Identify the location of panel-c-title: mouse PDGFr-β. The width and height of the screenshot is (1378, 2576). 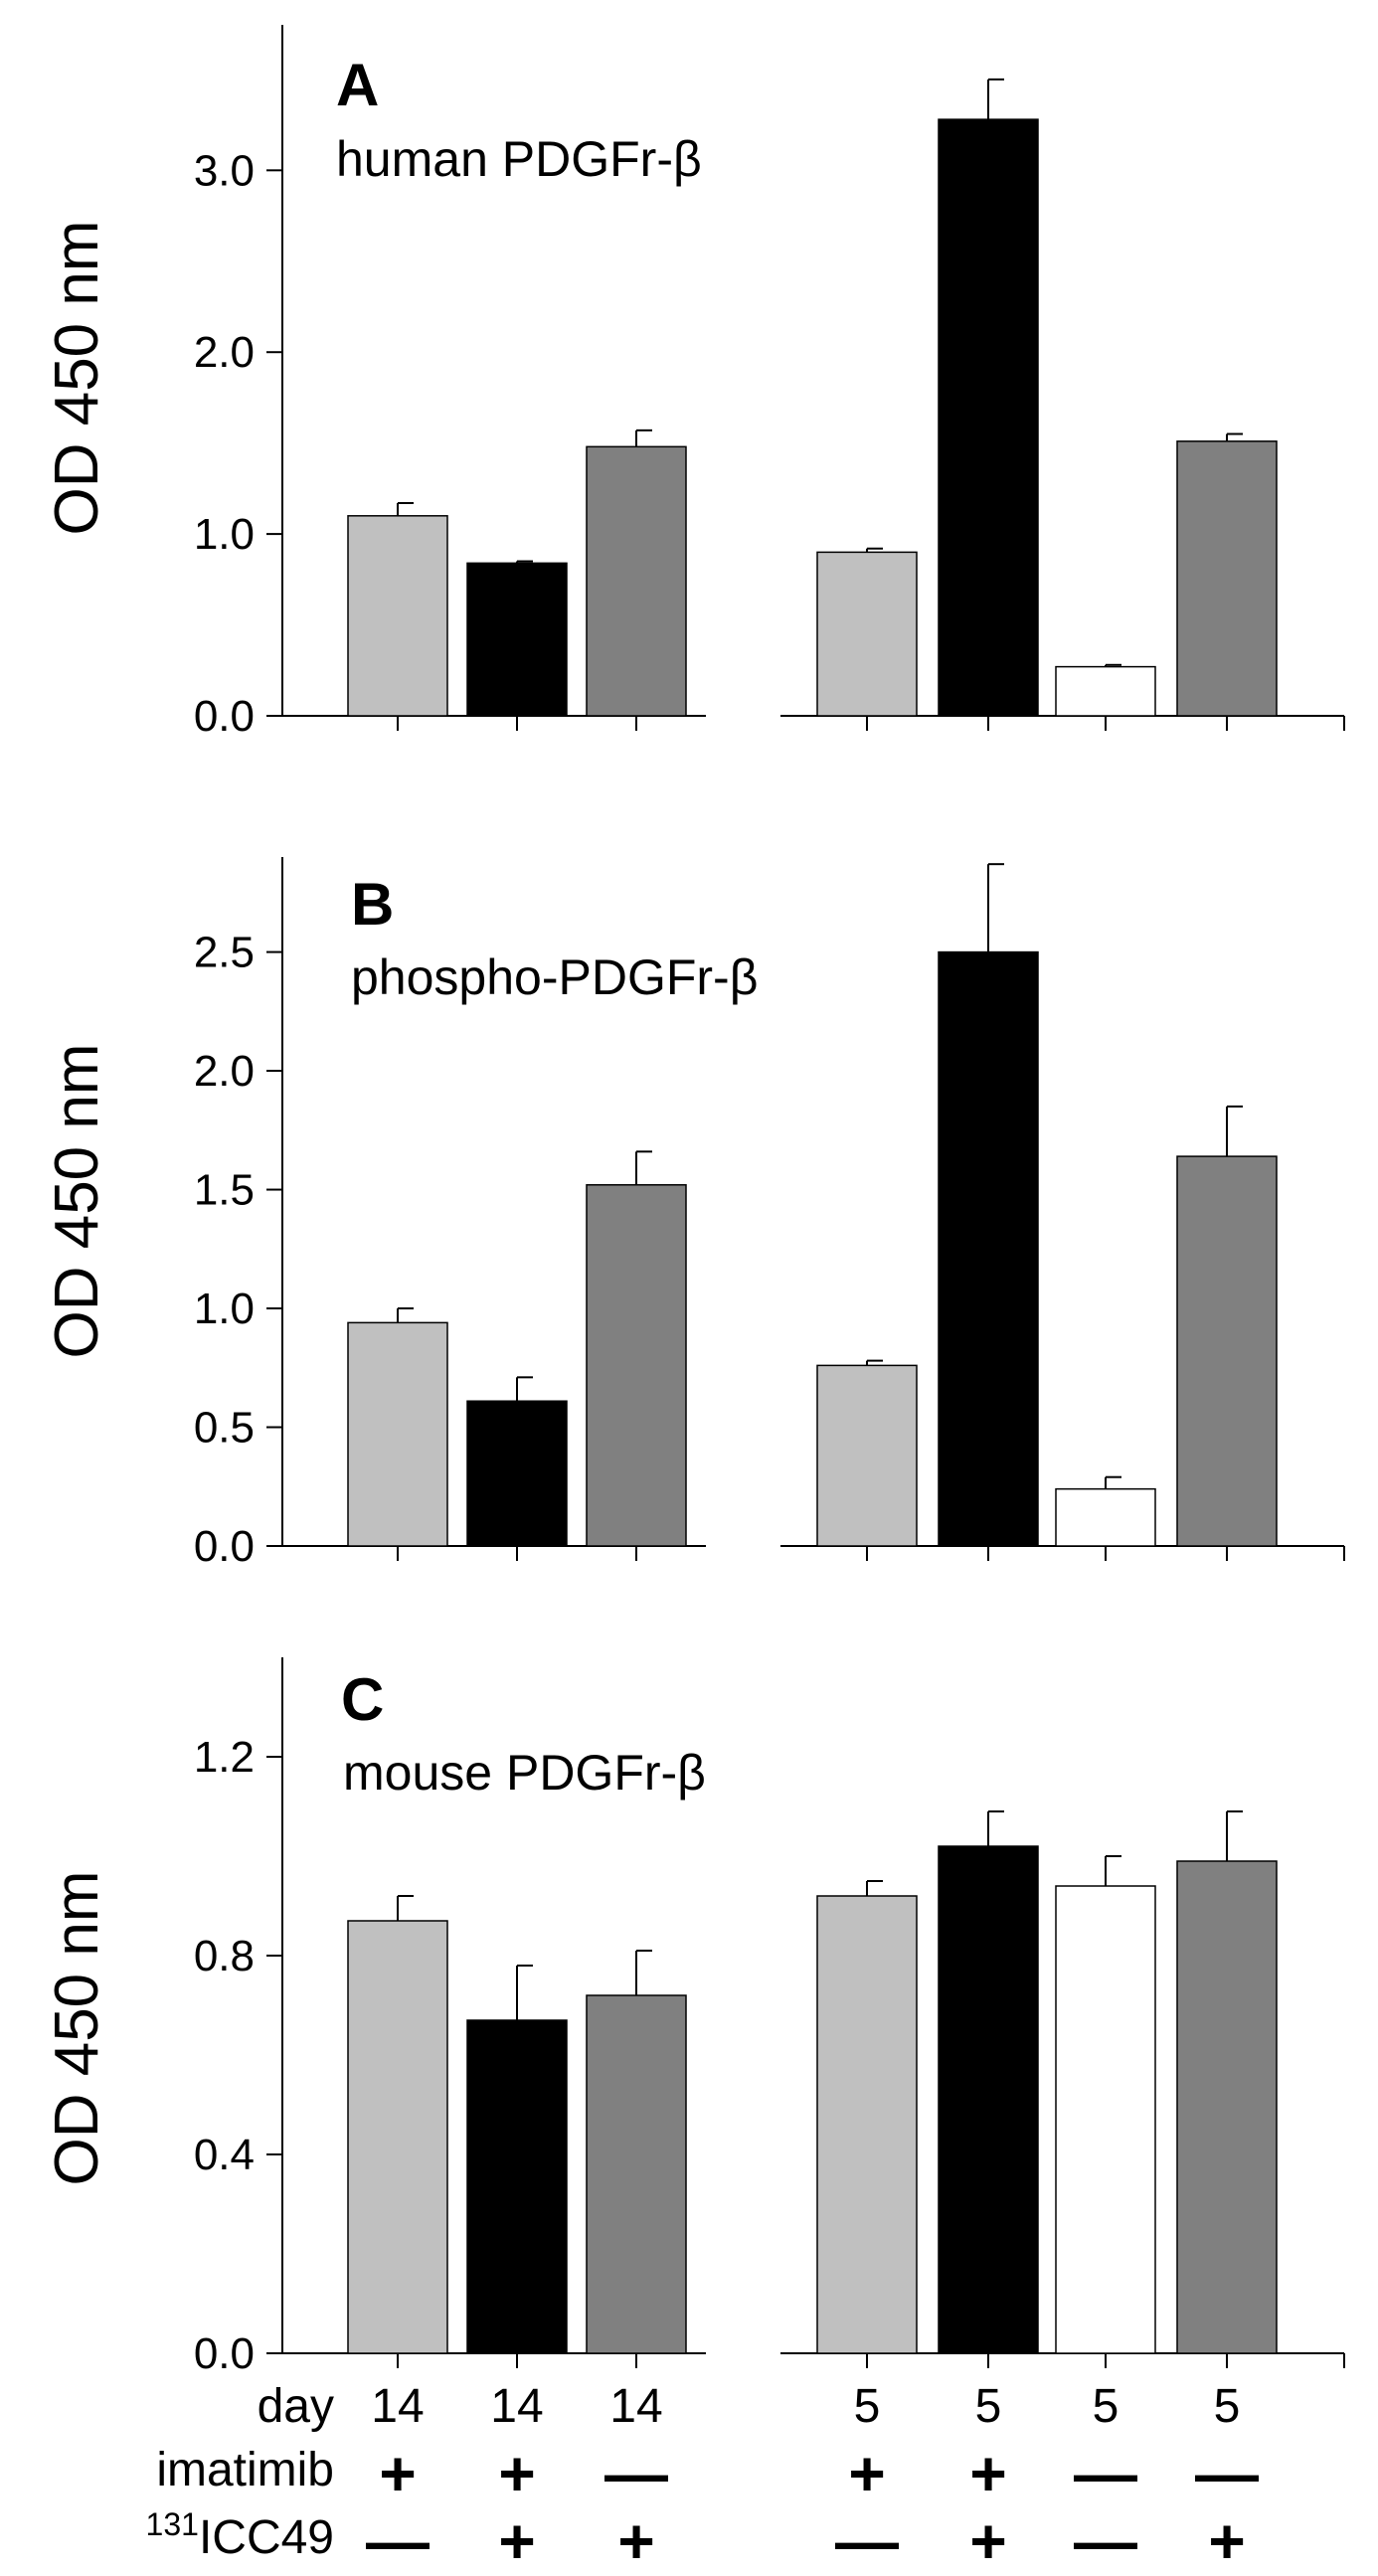
(525, 1773).